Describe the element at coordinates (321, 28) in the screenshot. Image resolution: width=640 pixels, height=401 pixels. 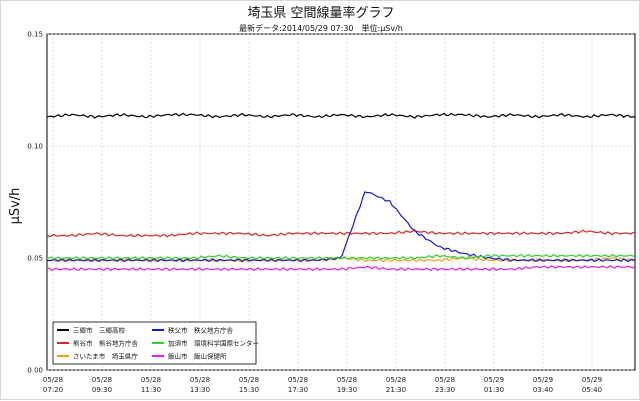
I see `chart-subtitle: 最新データ:2014/05/29 07:30 単位:μSv/h` at that location.